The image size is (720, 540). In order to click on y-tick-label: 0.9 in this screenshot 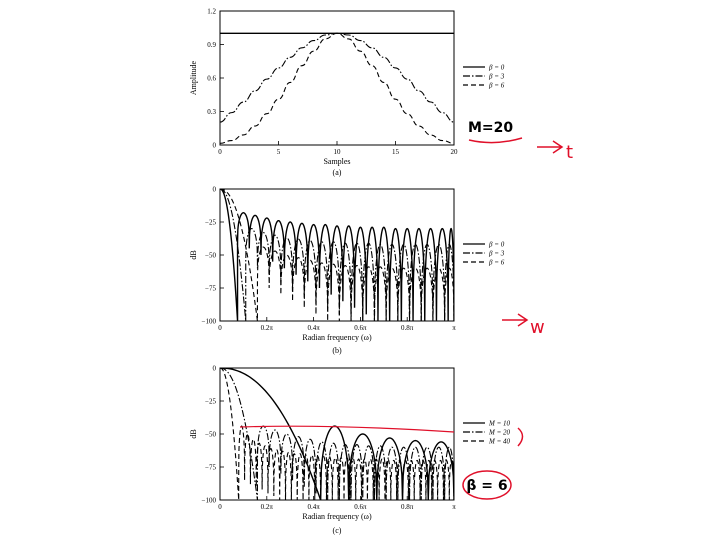, I will do `click(211, 45)`.